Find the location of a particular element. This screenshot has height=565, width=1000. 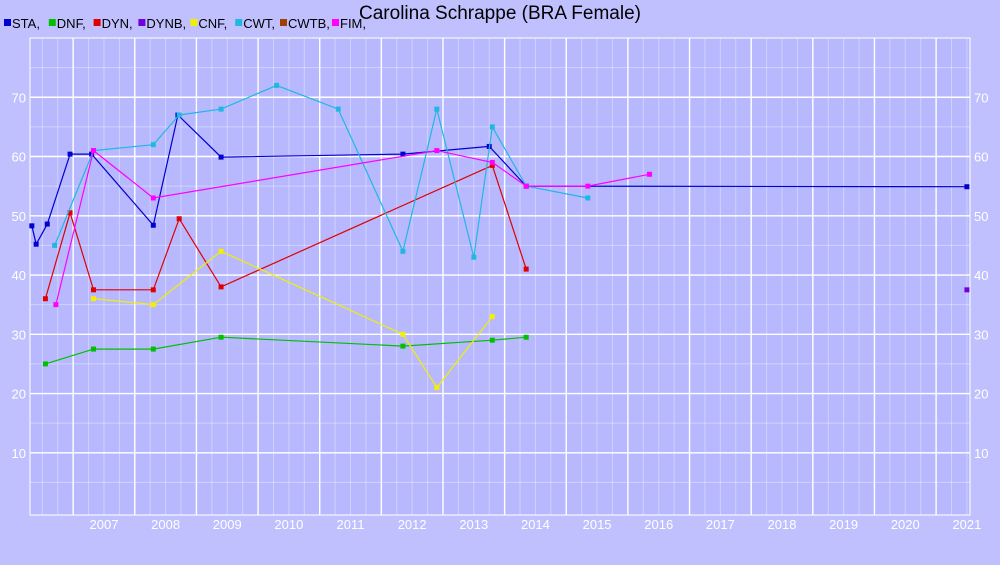

x-tick-label: 2021 is located at coordinates (966, 524).